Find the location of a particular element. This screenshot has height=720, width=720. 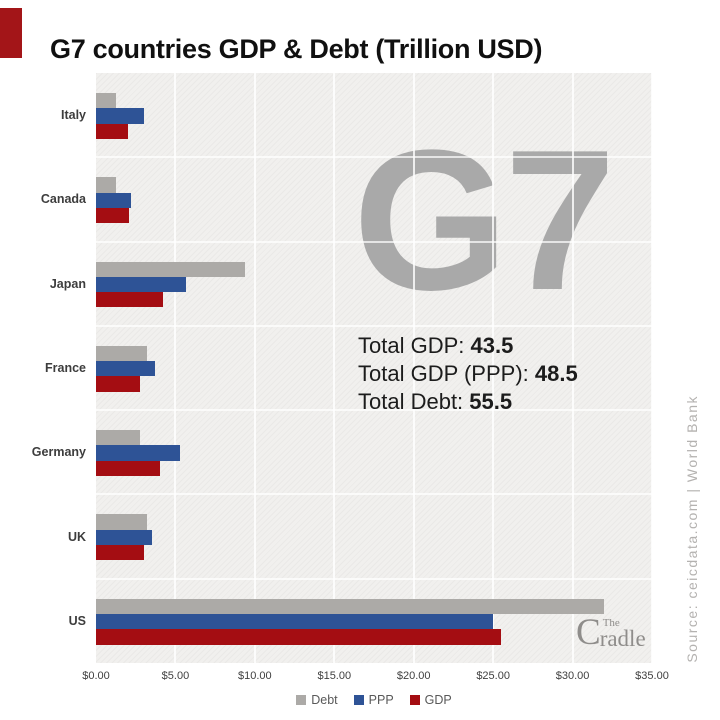

total-value: 48.5 is located at coordinates (556, 373).